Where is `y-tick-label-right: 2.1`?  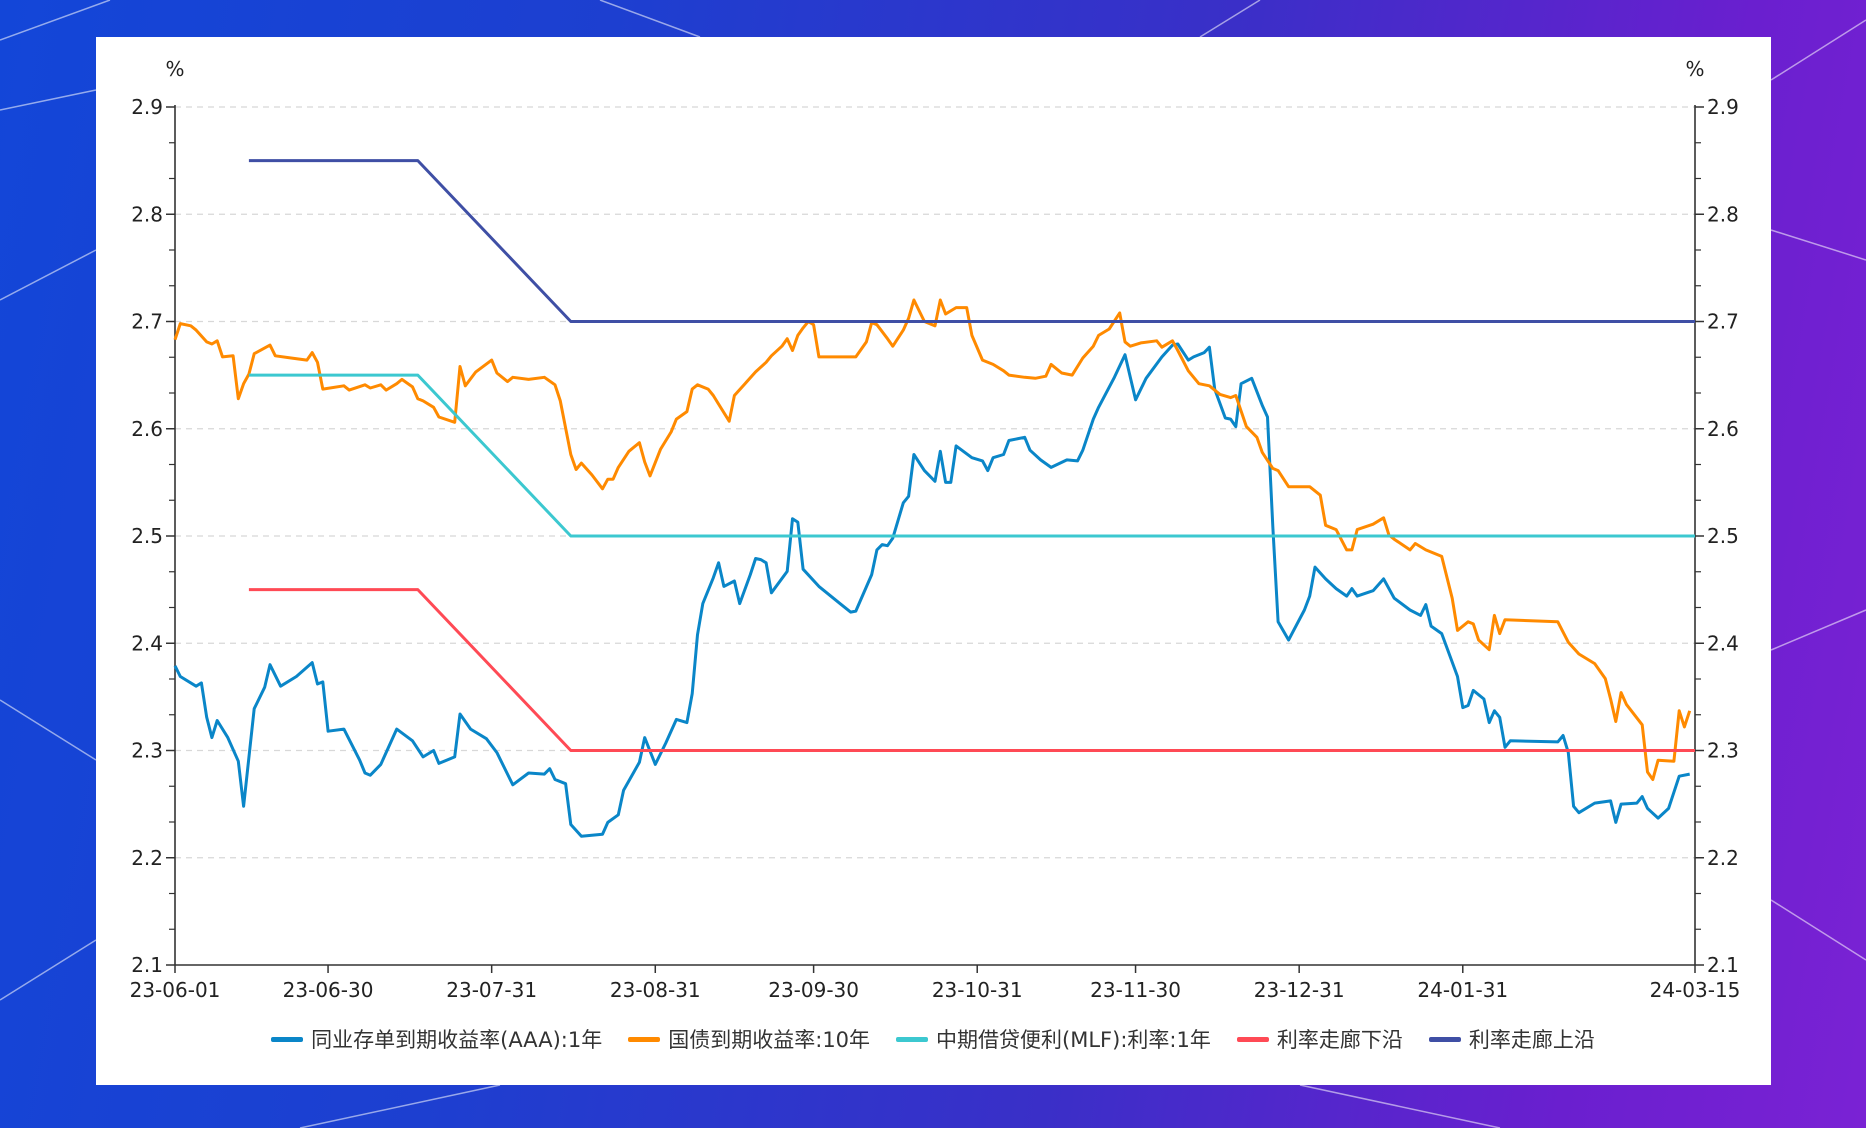 y-tick-label-right: 2.1 is located at coordinates (1723, 965).